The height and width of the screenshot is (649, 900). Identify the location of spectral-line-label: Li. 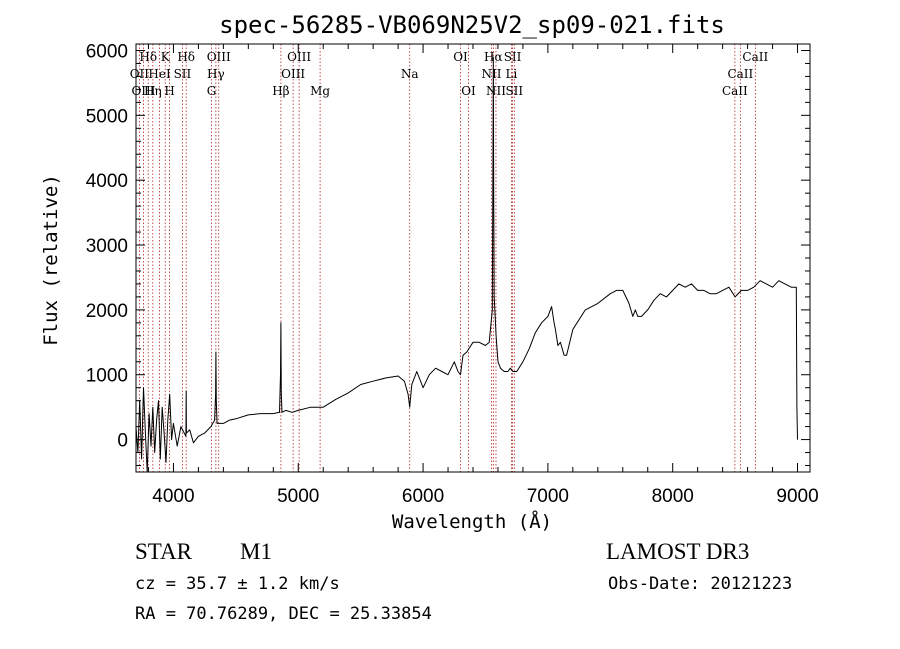
(512, 74).